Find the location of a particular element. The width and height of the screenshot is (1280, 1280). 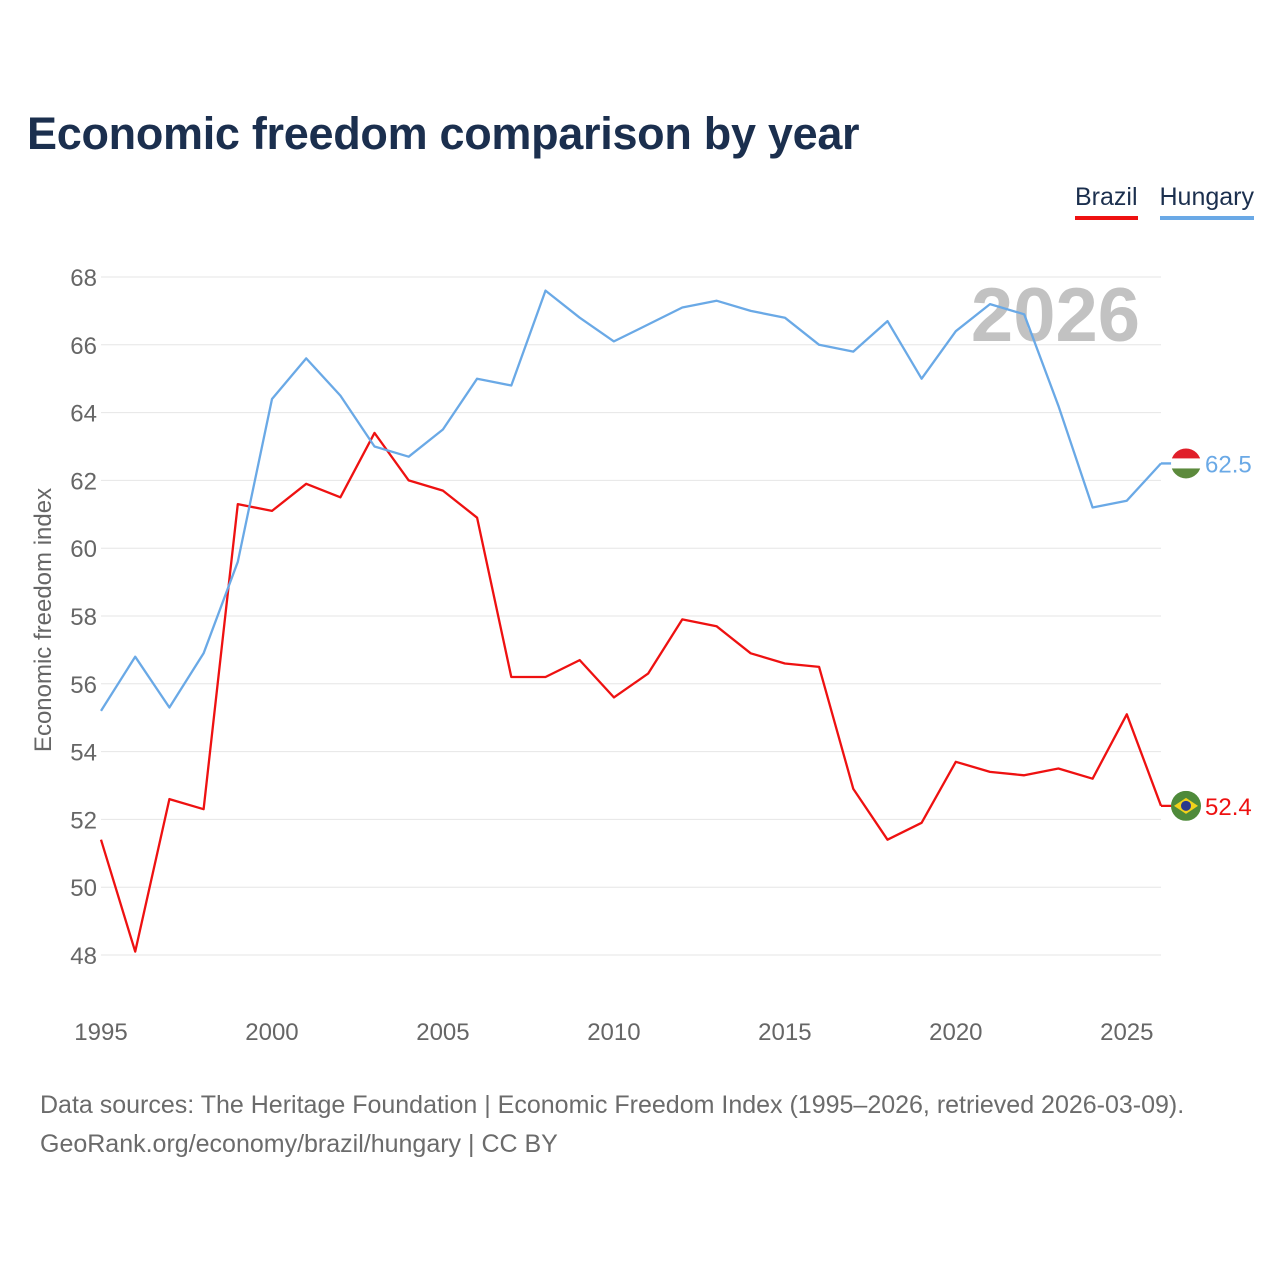

y-tick-label: 66 is located at coordinates (83, 346).